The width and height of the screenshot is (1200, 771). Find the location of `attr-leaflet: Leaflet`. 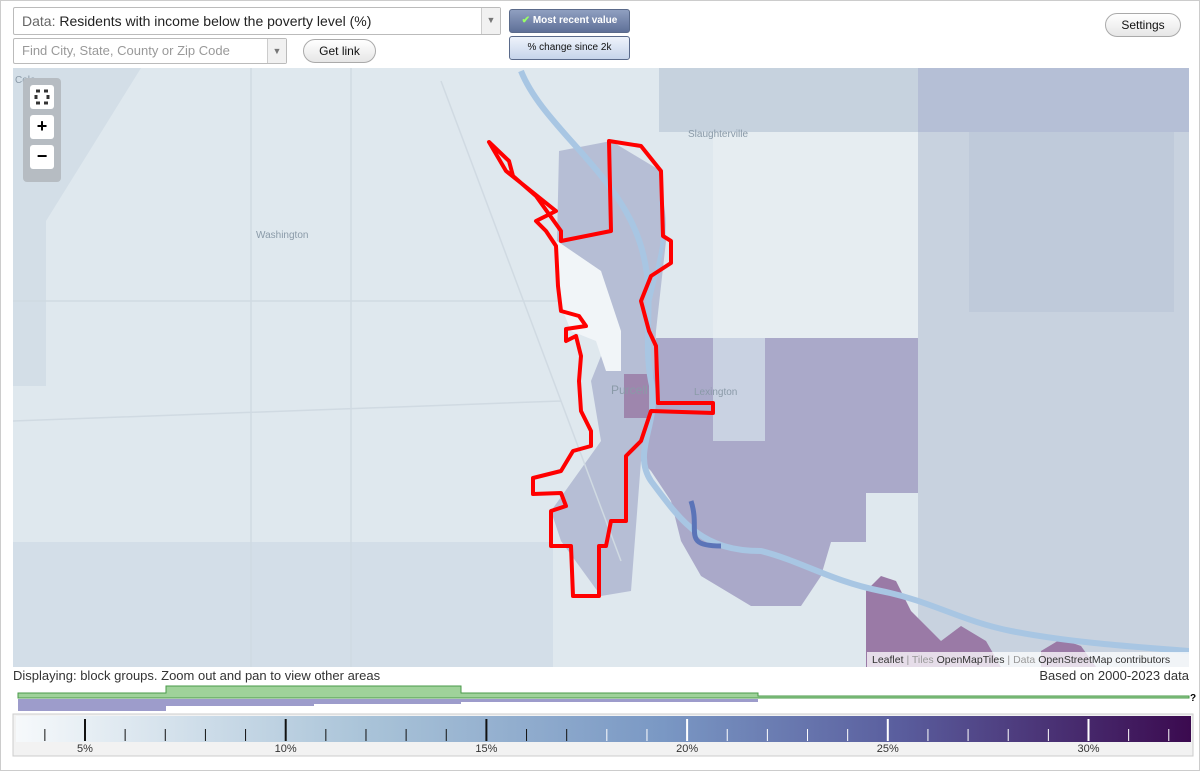

attr-leaflet: Leaflet is located at coordinates (888, 660).